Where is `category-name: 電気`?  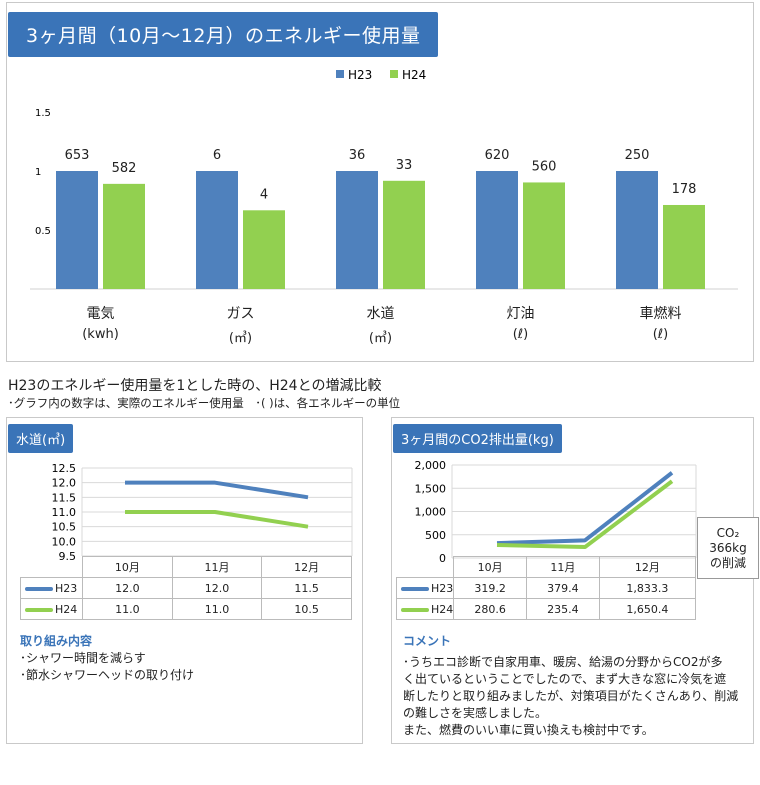 category-name: 電気 is located at coordinates (100, 314).